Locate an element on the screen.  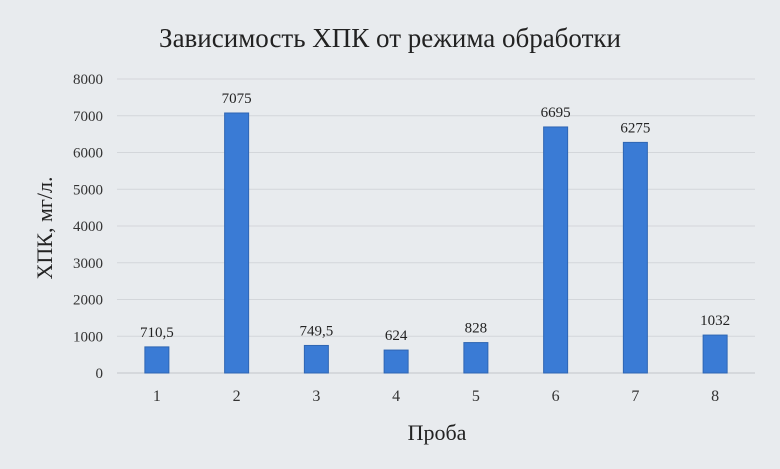
x-axis-ticks: 1 2 3 4 5 6 7 8 is located at coordinates (436, 396).